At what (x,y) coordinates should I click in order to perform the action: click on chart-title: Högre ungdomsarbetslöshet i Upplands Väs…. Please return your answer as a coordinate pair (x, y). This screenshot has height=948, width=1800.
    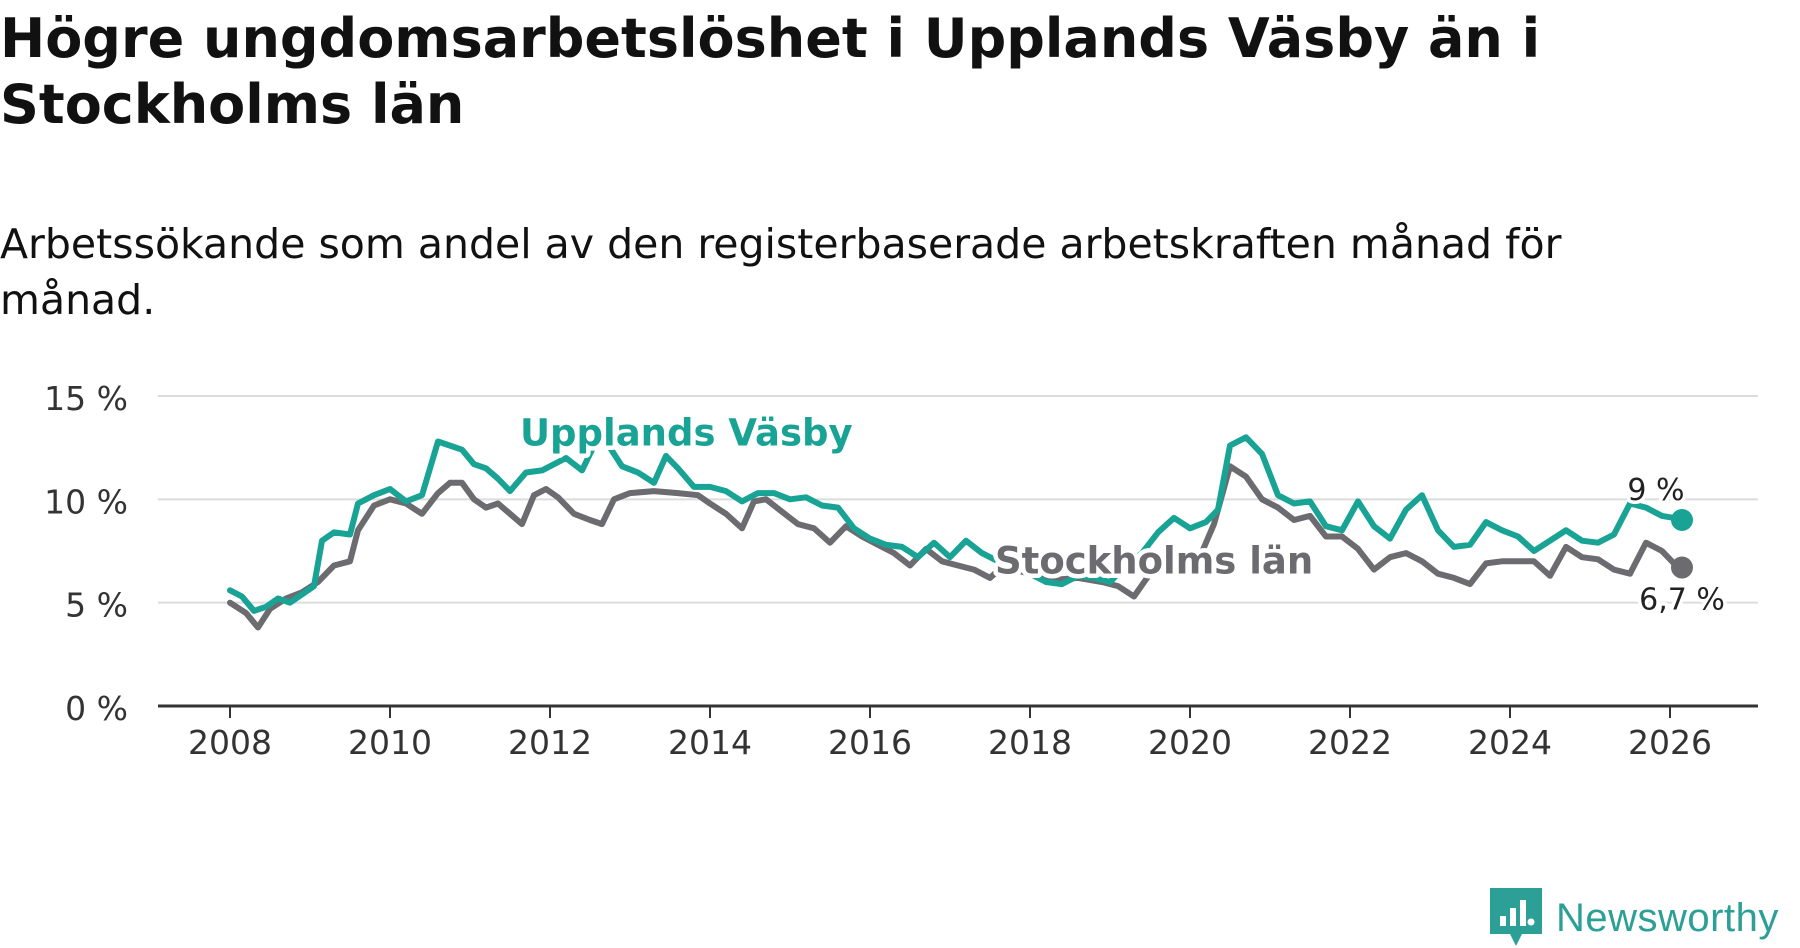
    Looking at the image, I should click on (770, 71).